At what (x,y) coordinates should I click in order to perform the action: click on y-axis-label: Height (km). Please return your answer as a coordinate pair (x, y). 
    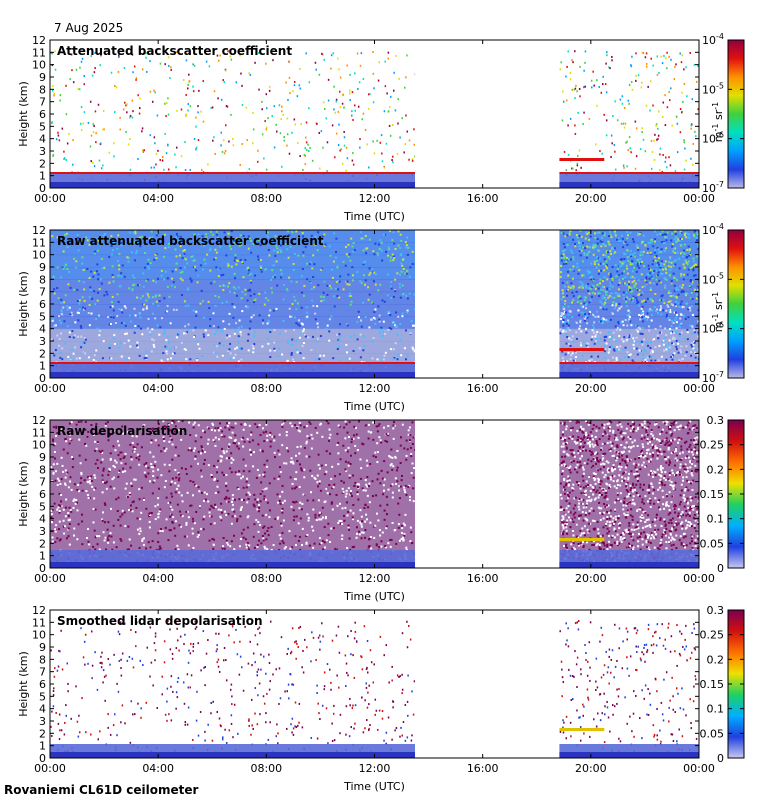
    Looking at the image, I should click on (23, 494).